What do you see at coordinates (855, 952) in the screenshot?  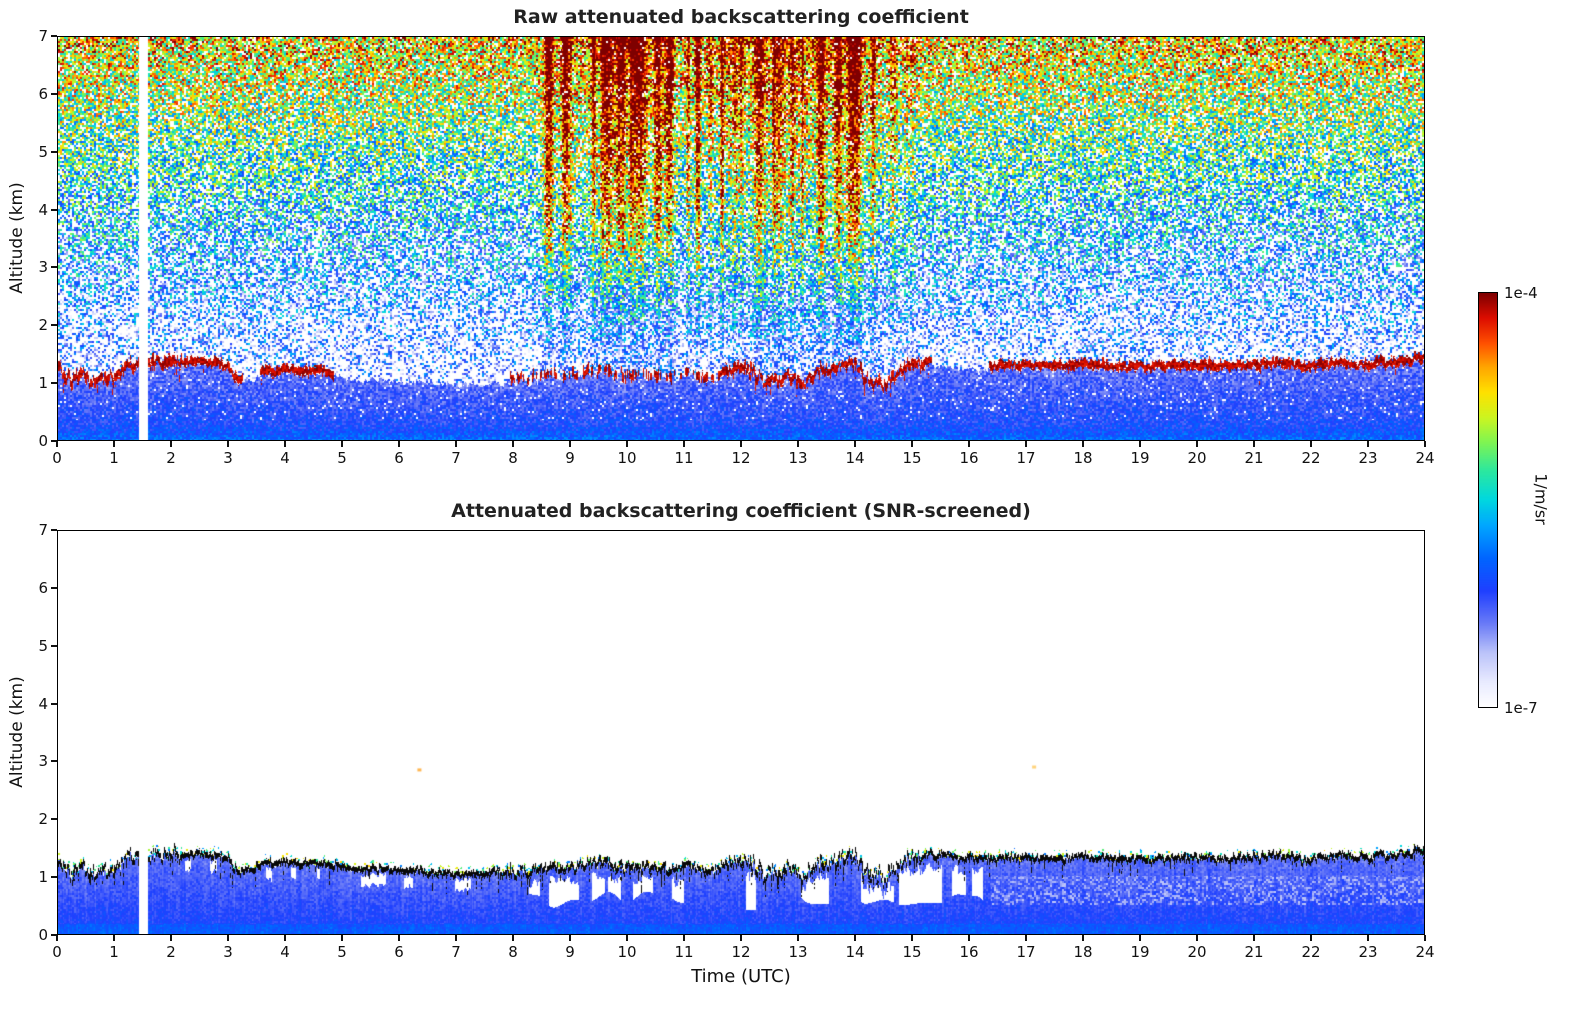 I see `x-tick-label: 14` at bounding box center [855, 952].